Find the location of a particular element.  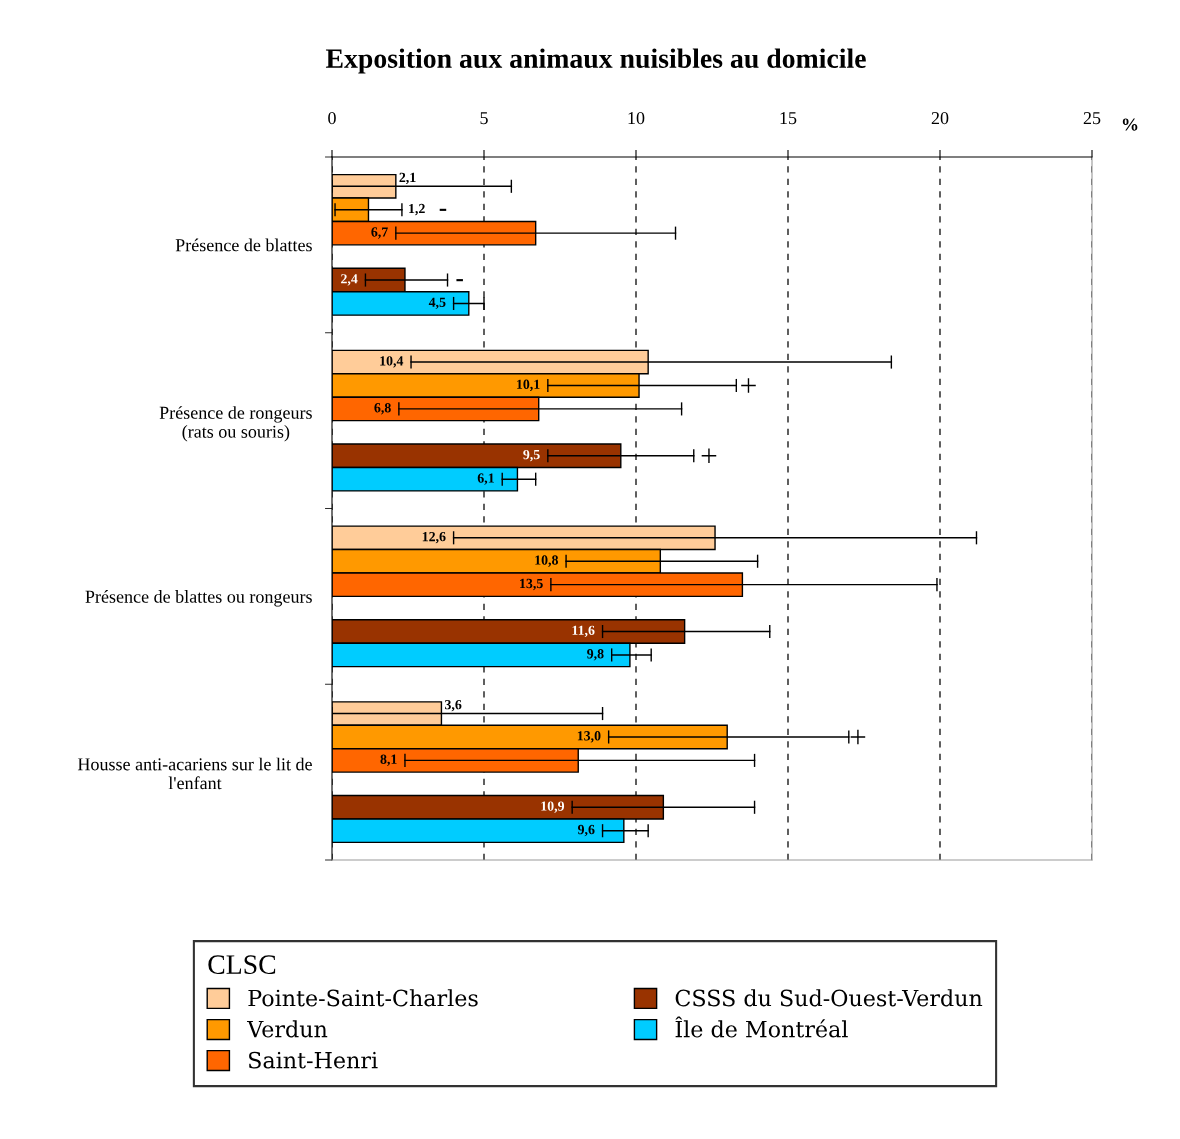

legend-title: CLSC is located at coordinates (242, 964).